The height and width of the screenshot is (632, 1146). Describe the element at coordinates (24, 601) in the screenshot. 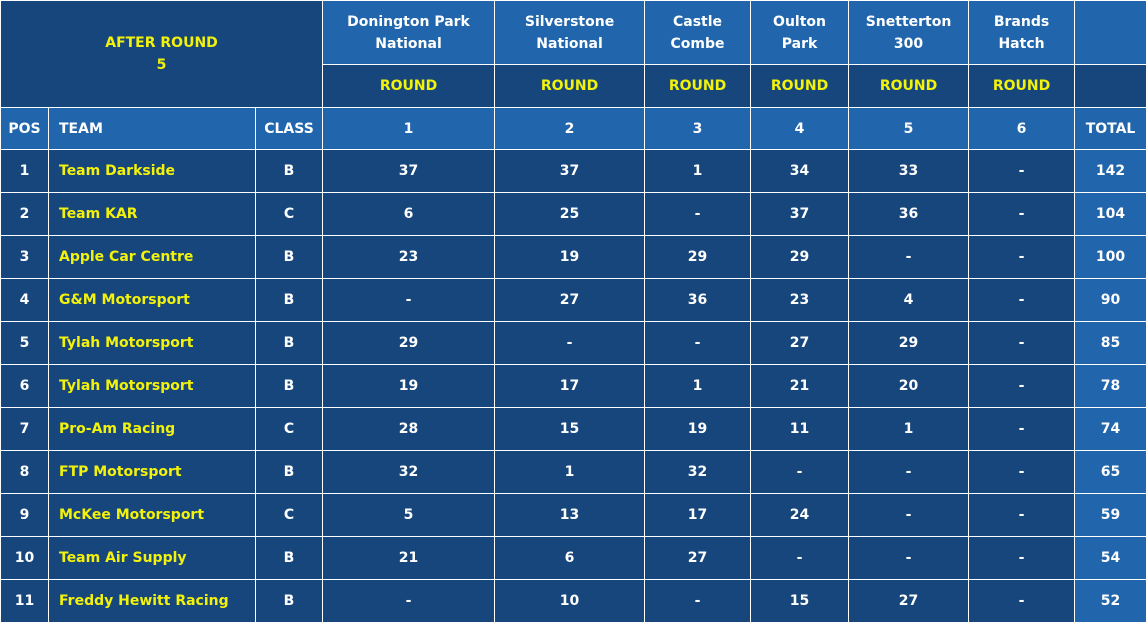

I see `pos-cell: 11` at that location.